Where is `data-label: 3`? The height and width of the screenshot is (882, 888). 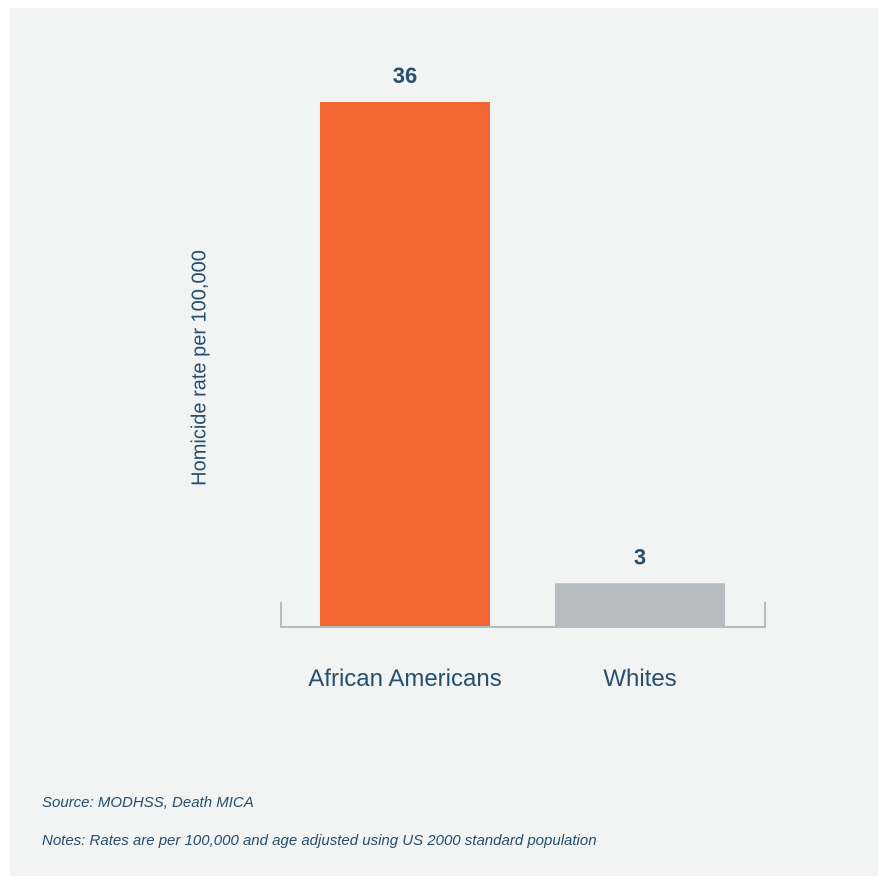
data-label: 3 is located at coordinates (640, 556).